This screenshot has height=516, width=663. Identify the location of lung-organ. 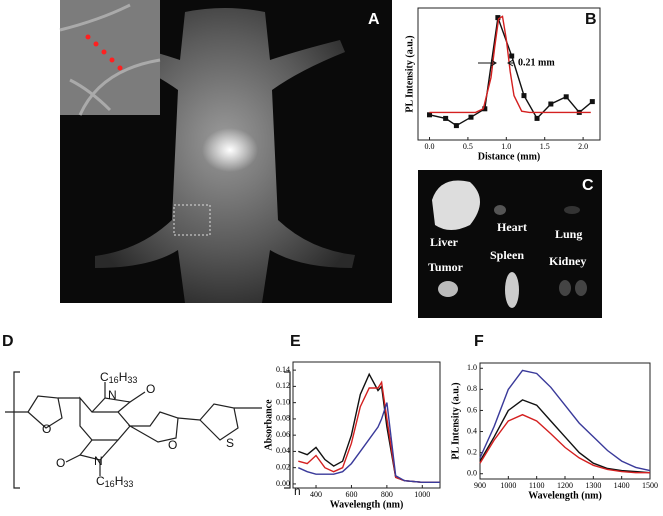
(572, 210).